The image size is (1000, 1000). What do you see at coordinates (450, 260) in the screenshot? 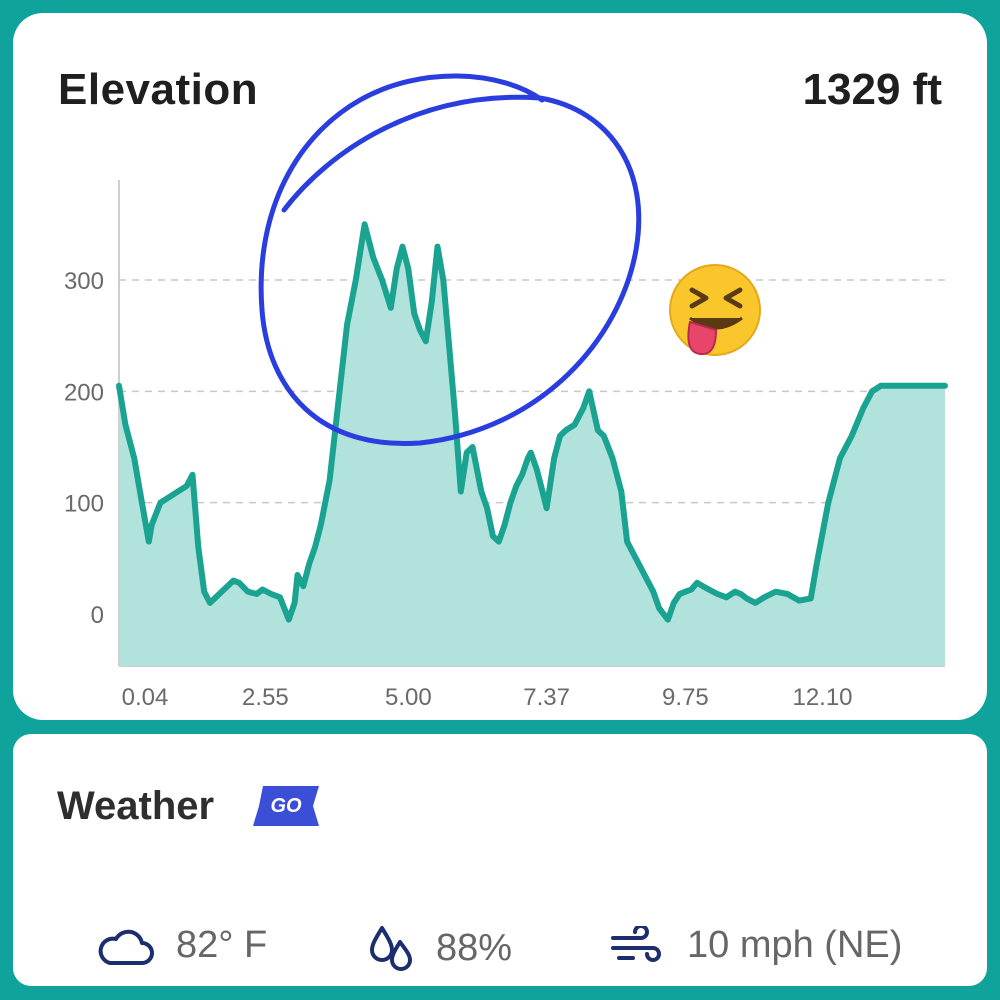
I see `circle-annotation` at bounding box center [450, 260].